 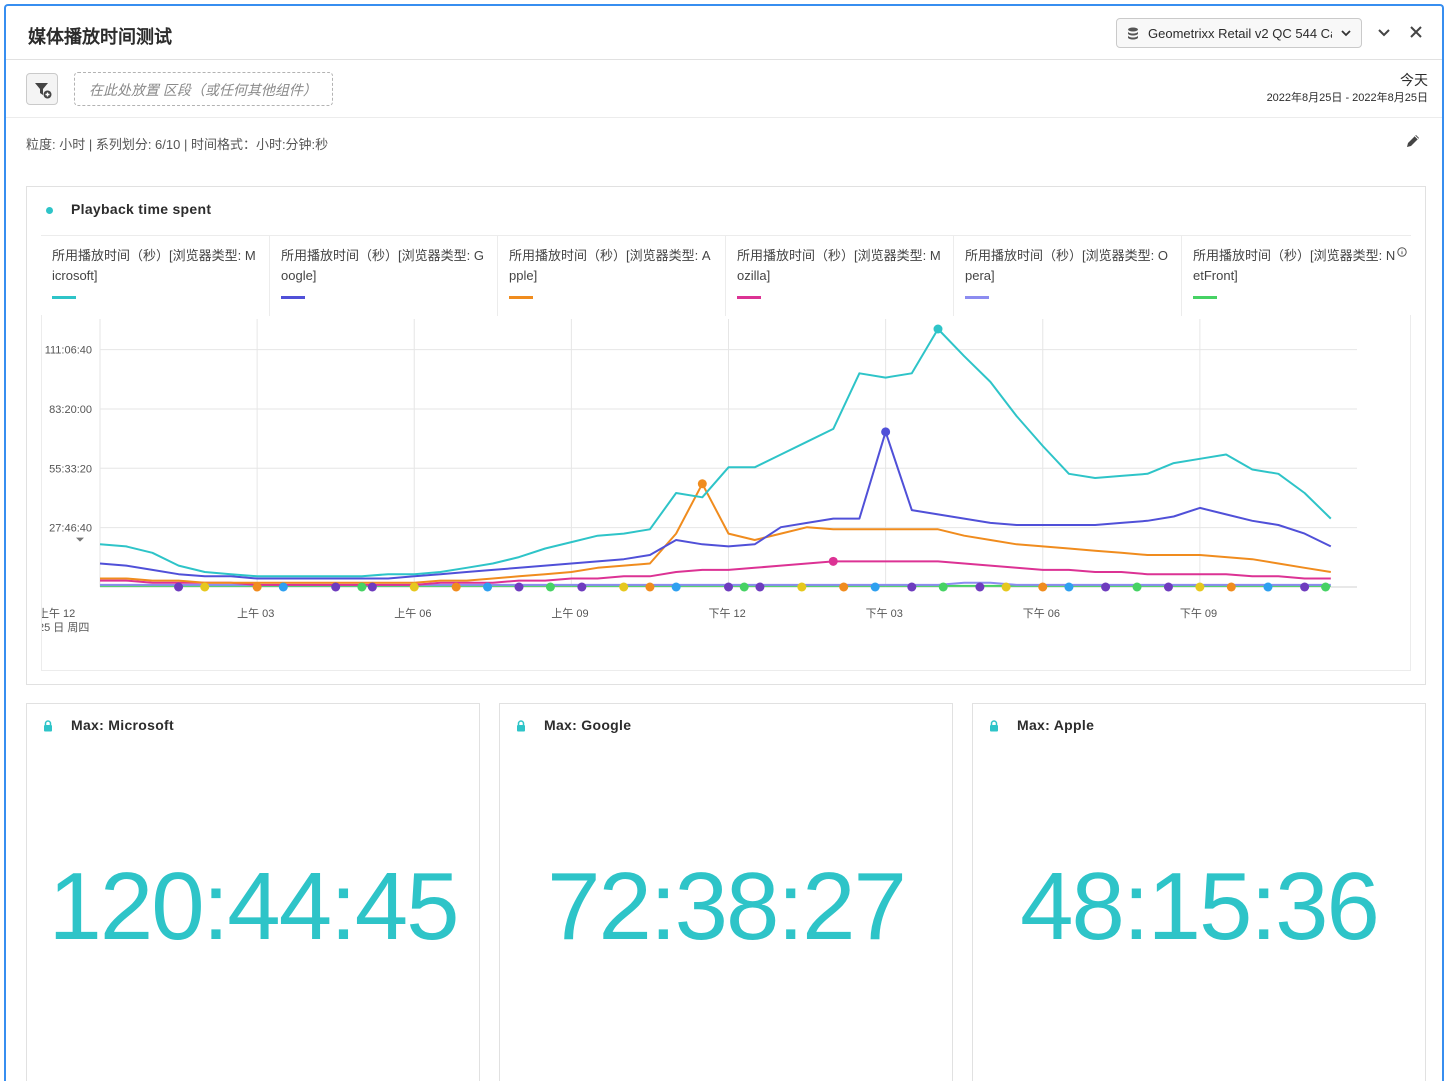 I want to click on legend-item: 所用播放时间（秒）[浏览器类型: NetFront], so click(x=1295, y=276).